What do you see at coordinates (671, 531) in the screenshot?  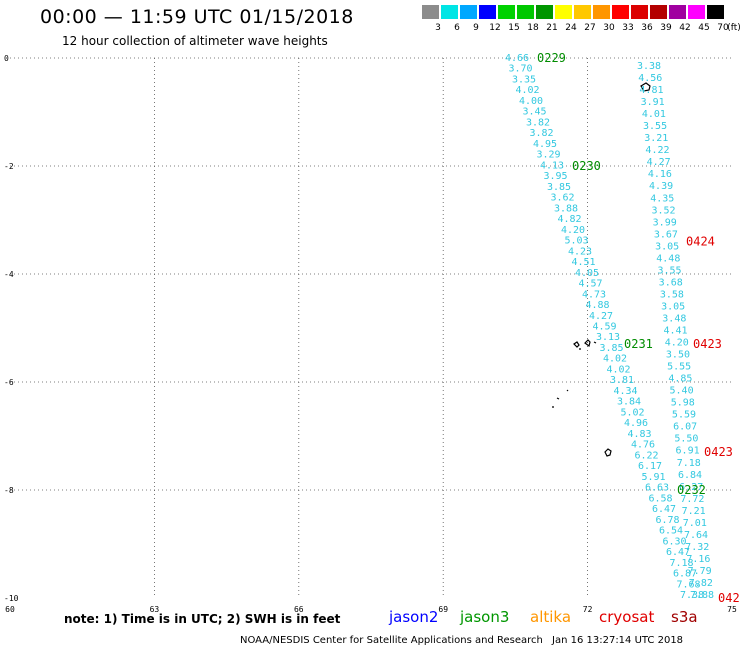 I see `swh-value: 6.54` at bounding box center [671, 531].